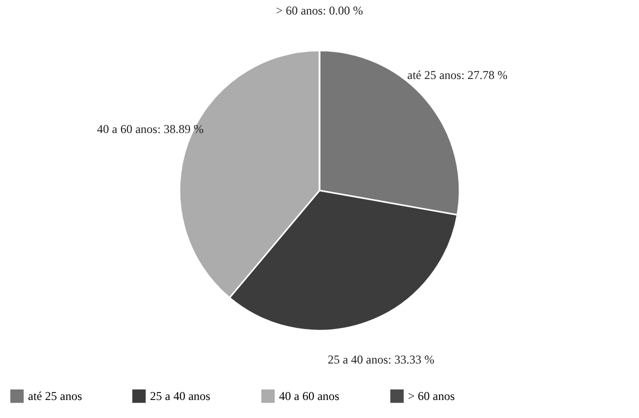 This screenshot has width=639, height=418. Describe the element at coordinates (150, 129) in the screenshot. I see `data-label: 40 a 60 anos: 38.89 %` at that location.